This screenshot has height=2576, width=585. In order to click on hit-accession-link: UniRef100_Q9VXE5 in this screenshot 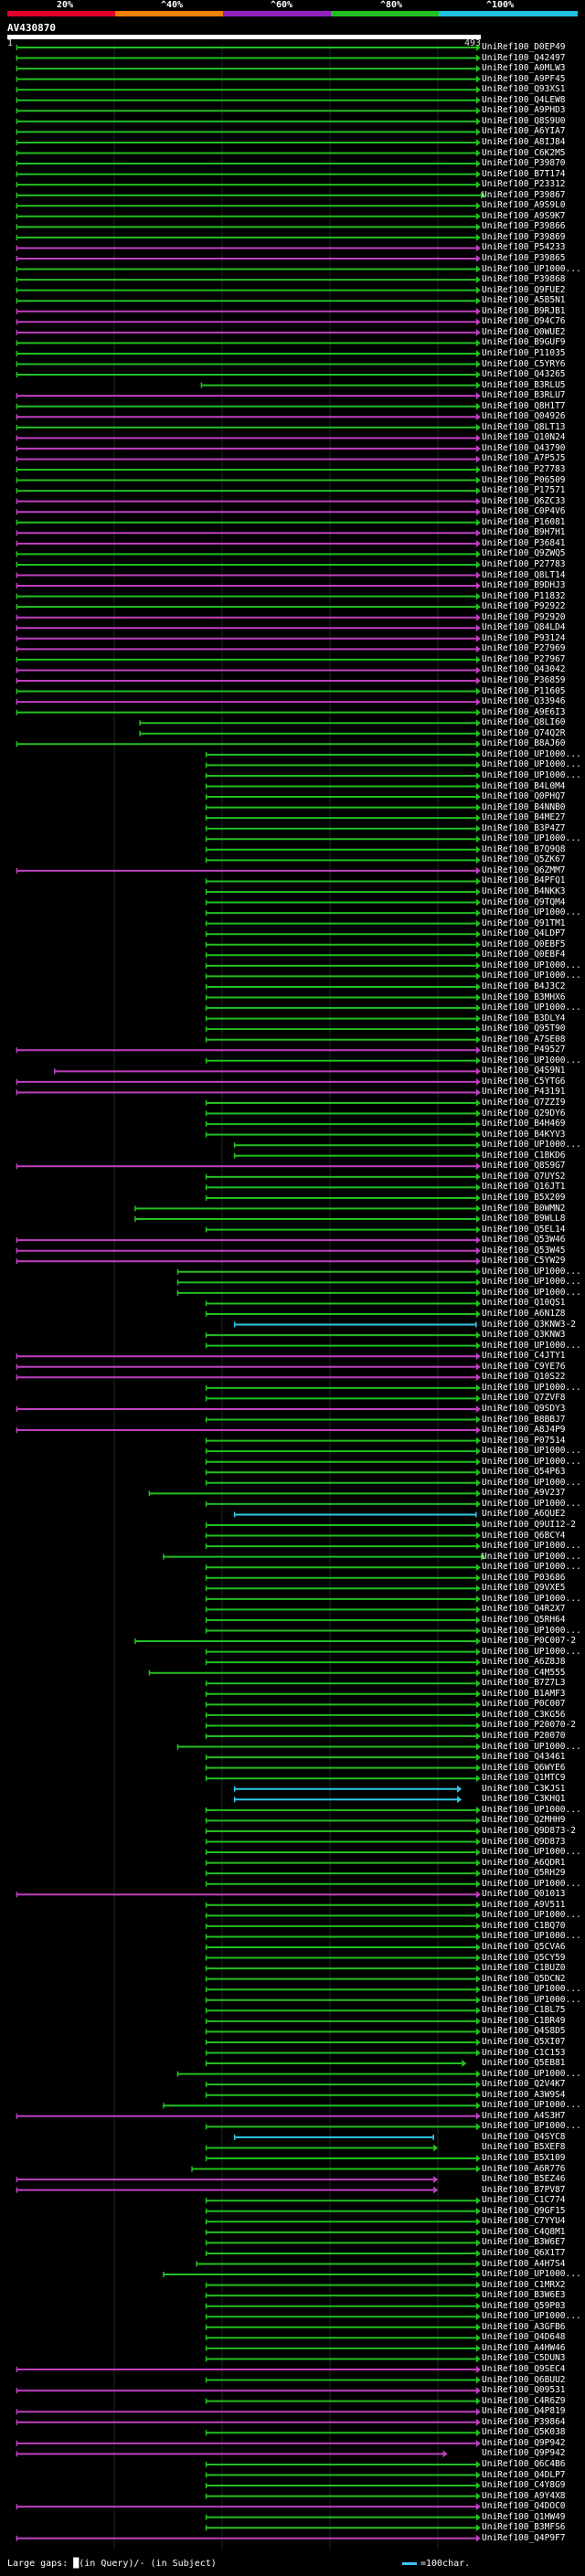, I will do `click(524, 1588)`.